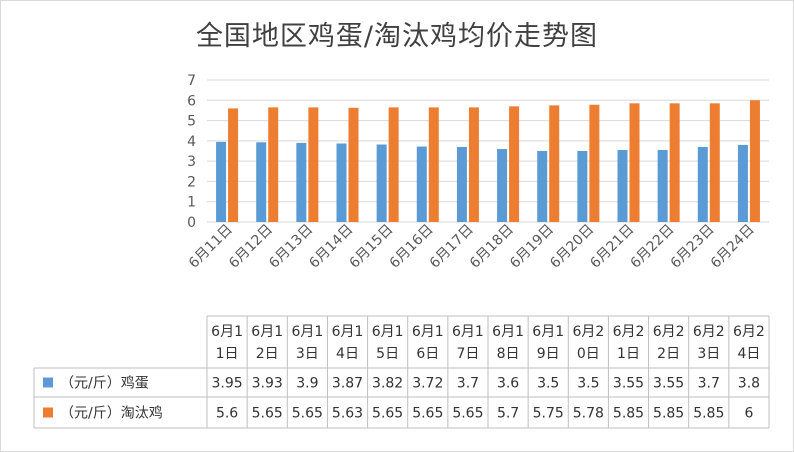 Image resolution: width=794 pixels, height=452 pixels. What do you see at coordinates (508, 384) in the screenshot?
I see `table-value: 3.6` at bounding box center [508, 384].